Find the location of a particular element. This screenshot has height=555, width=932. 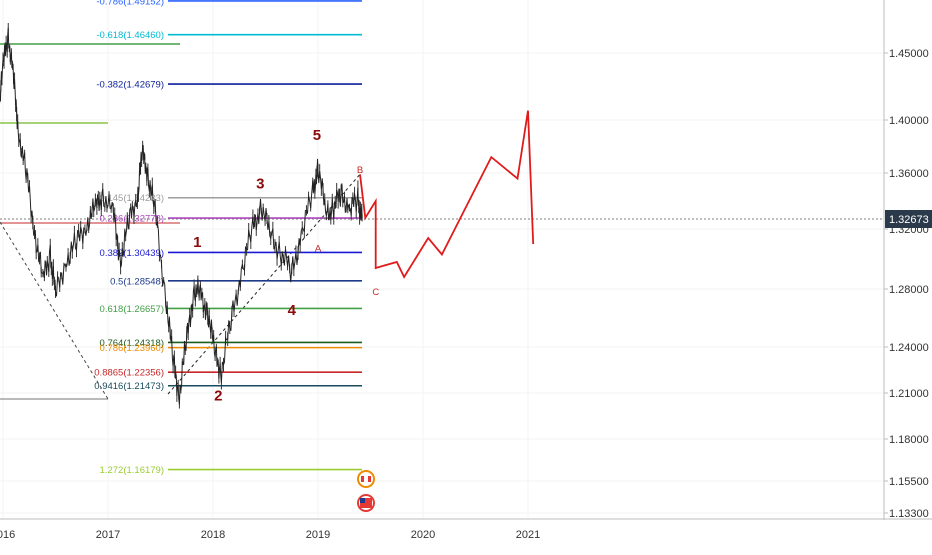

projection-layer is located at coordinates (447, 194).